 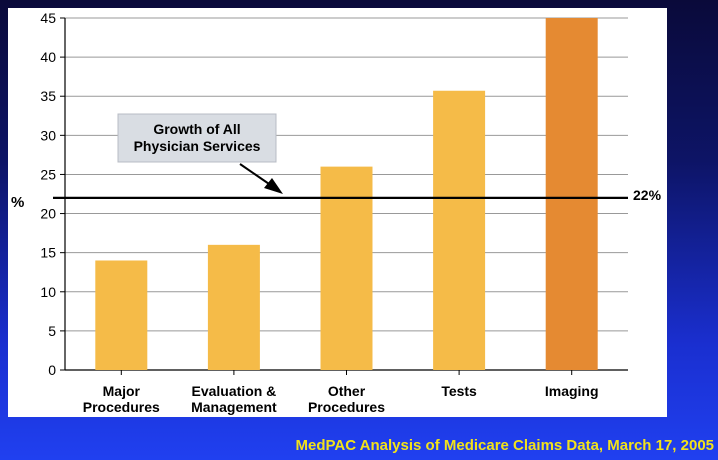 What do you see at coordinates (48, 292) in the screenshot?
I see `y-tick-label: 10` at bounding box center [48, 292].